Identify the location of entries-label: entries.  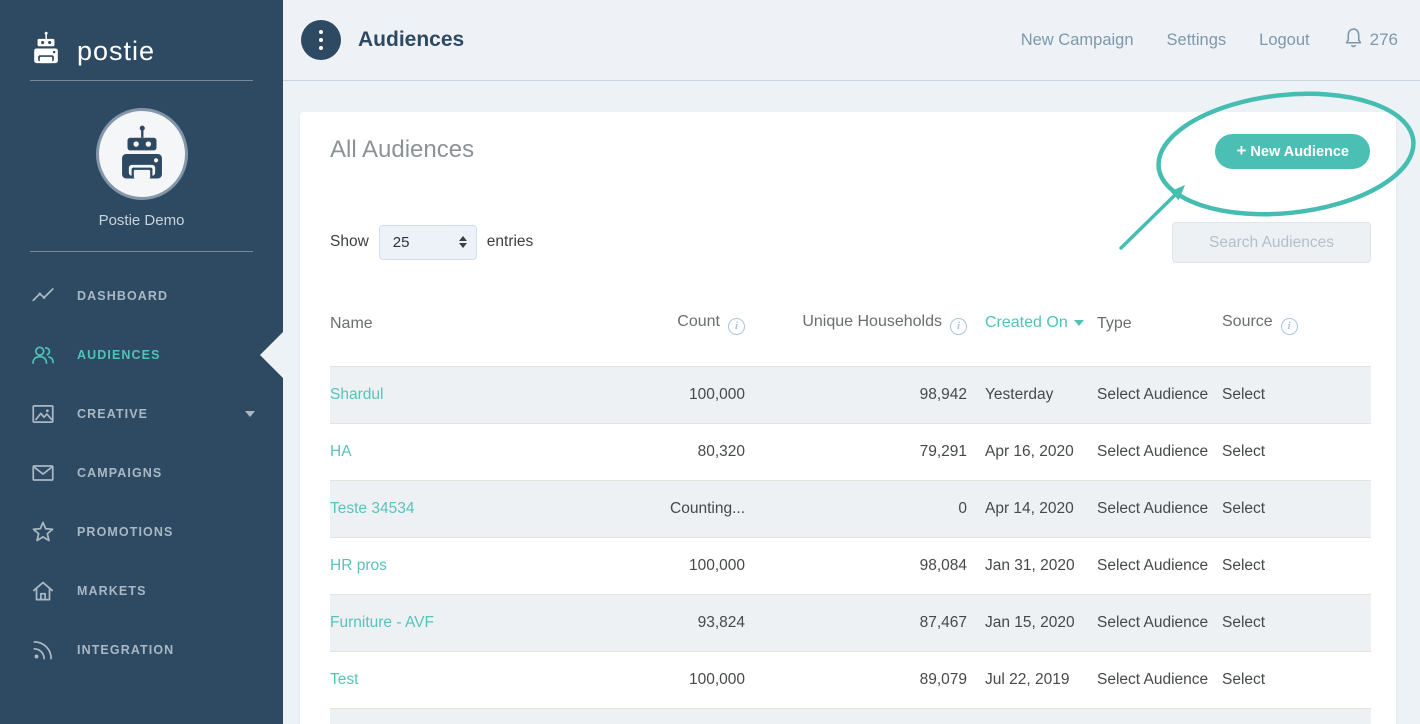
(510, 241).